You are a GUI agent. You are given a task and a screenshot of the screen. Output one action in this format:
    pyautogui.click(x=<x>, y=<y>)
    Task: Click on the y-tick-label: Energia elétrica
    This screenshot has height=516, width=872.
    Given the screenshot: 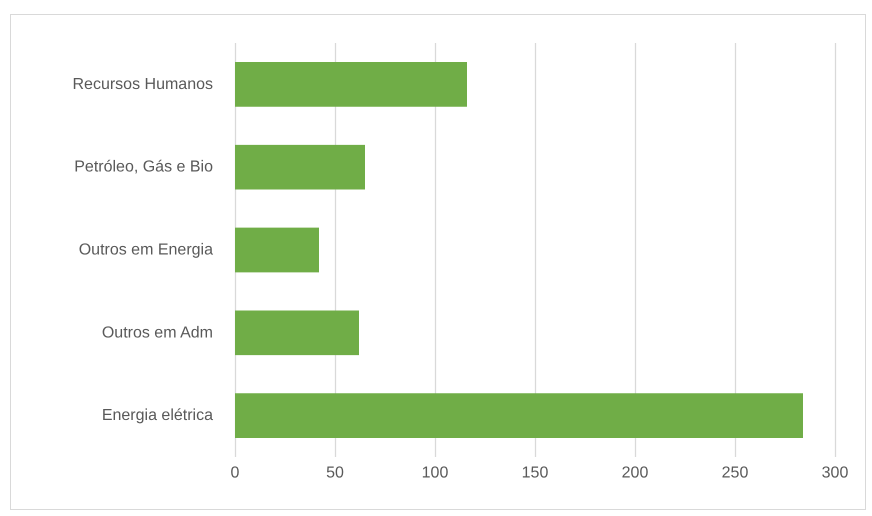 What is the action you would take?
    pyautogui.click(x=158, y=415)
    